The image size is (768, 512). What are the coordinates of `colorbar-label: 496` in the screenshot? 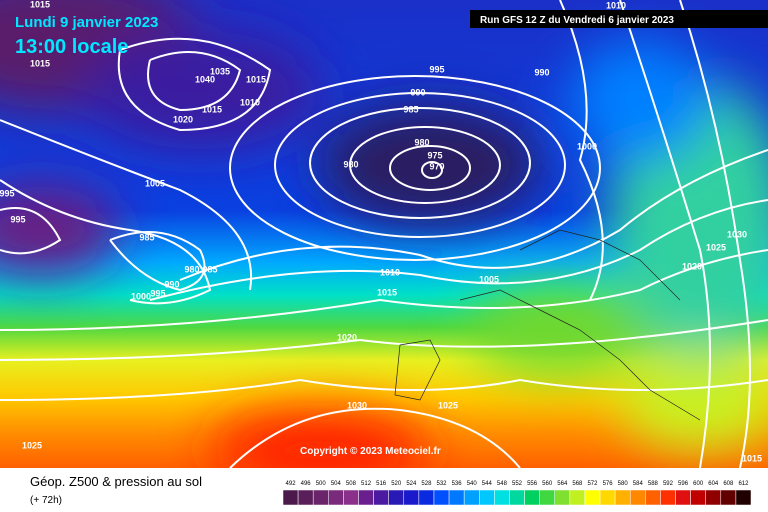 It's located at (306, 484).